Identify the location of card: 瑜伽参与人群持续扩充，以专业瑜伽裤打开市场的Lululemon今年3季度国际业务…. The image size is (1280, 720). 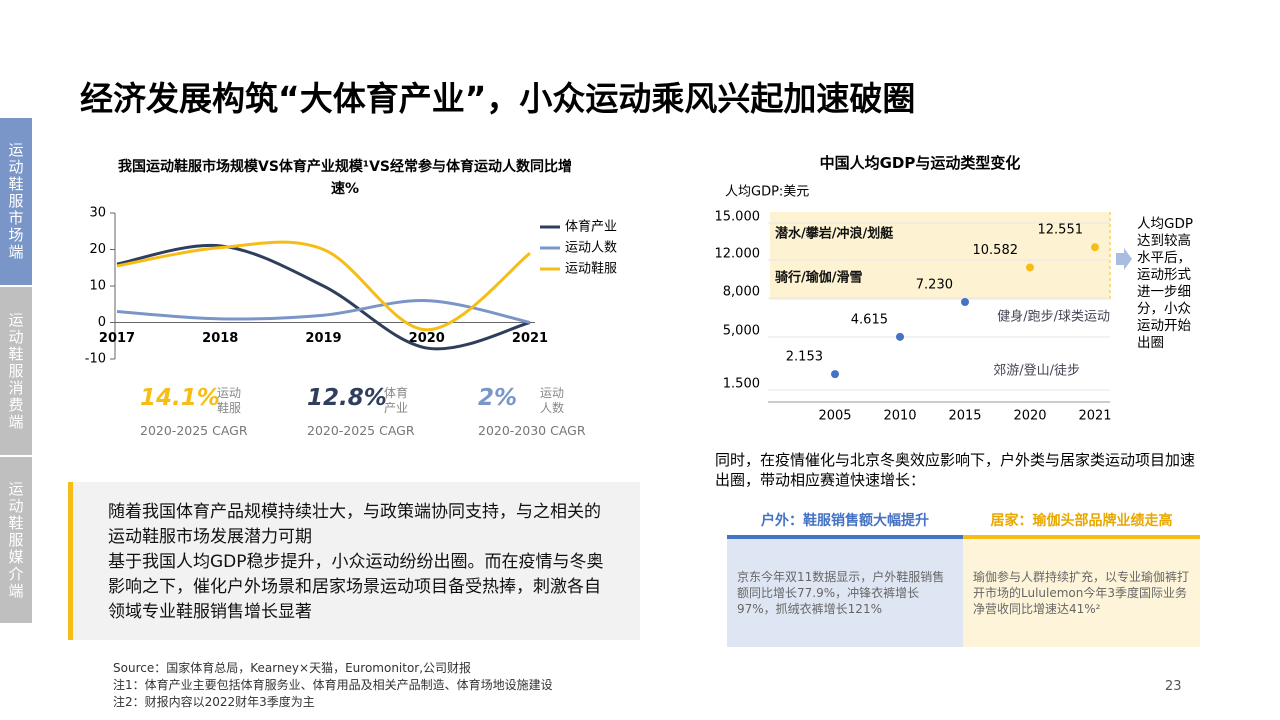
(1081, 591).